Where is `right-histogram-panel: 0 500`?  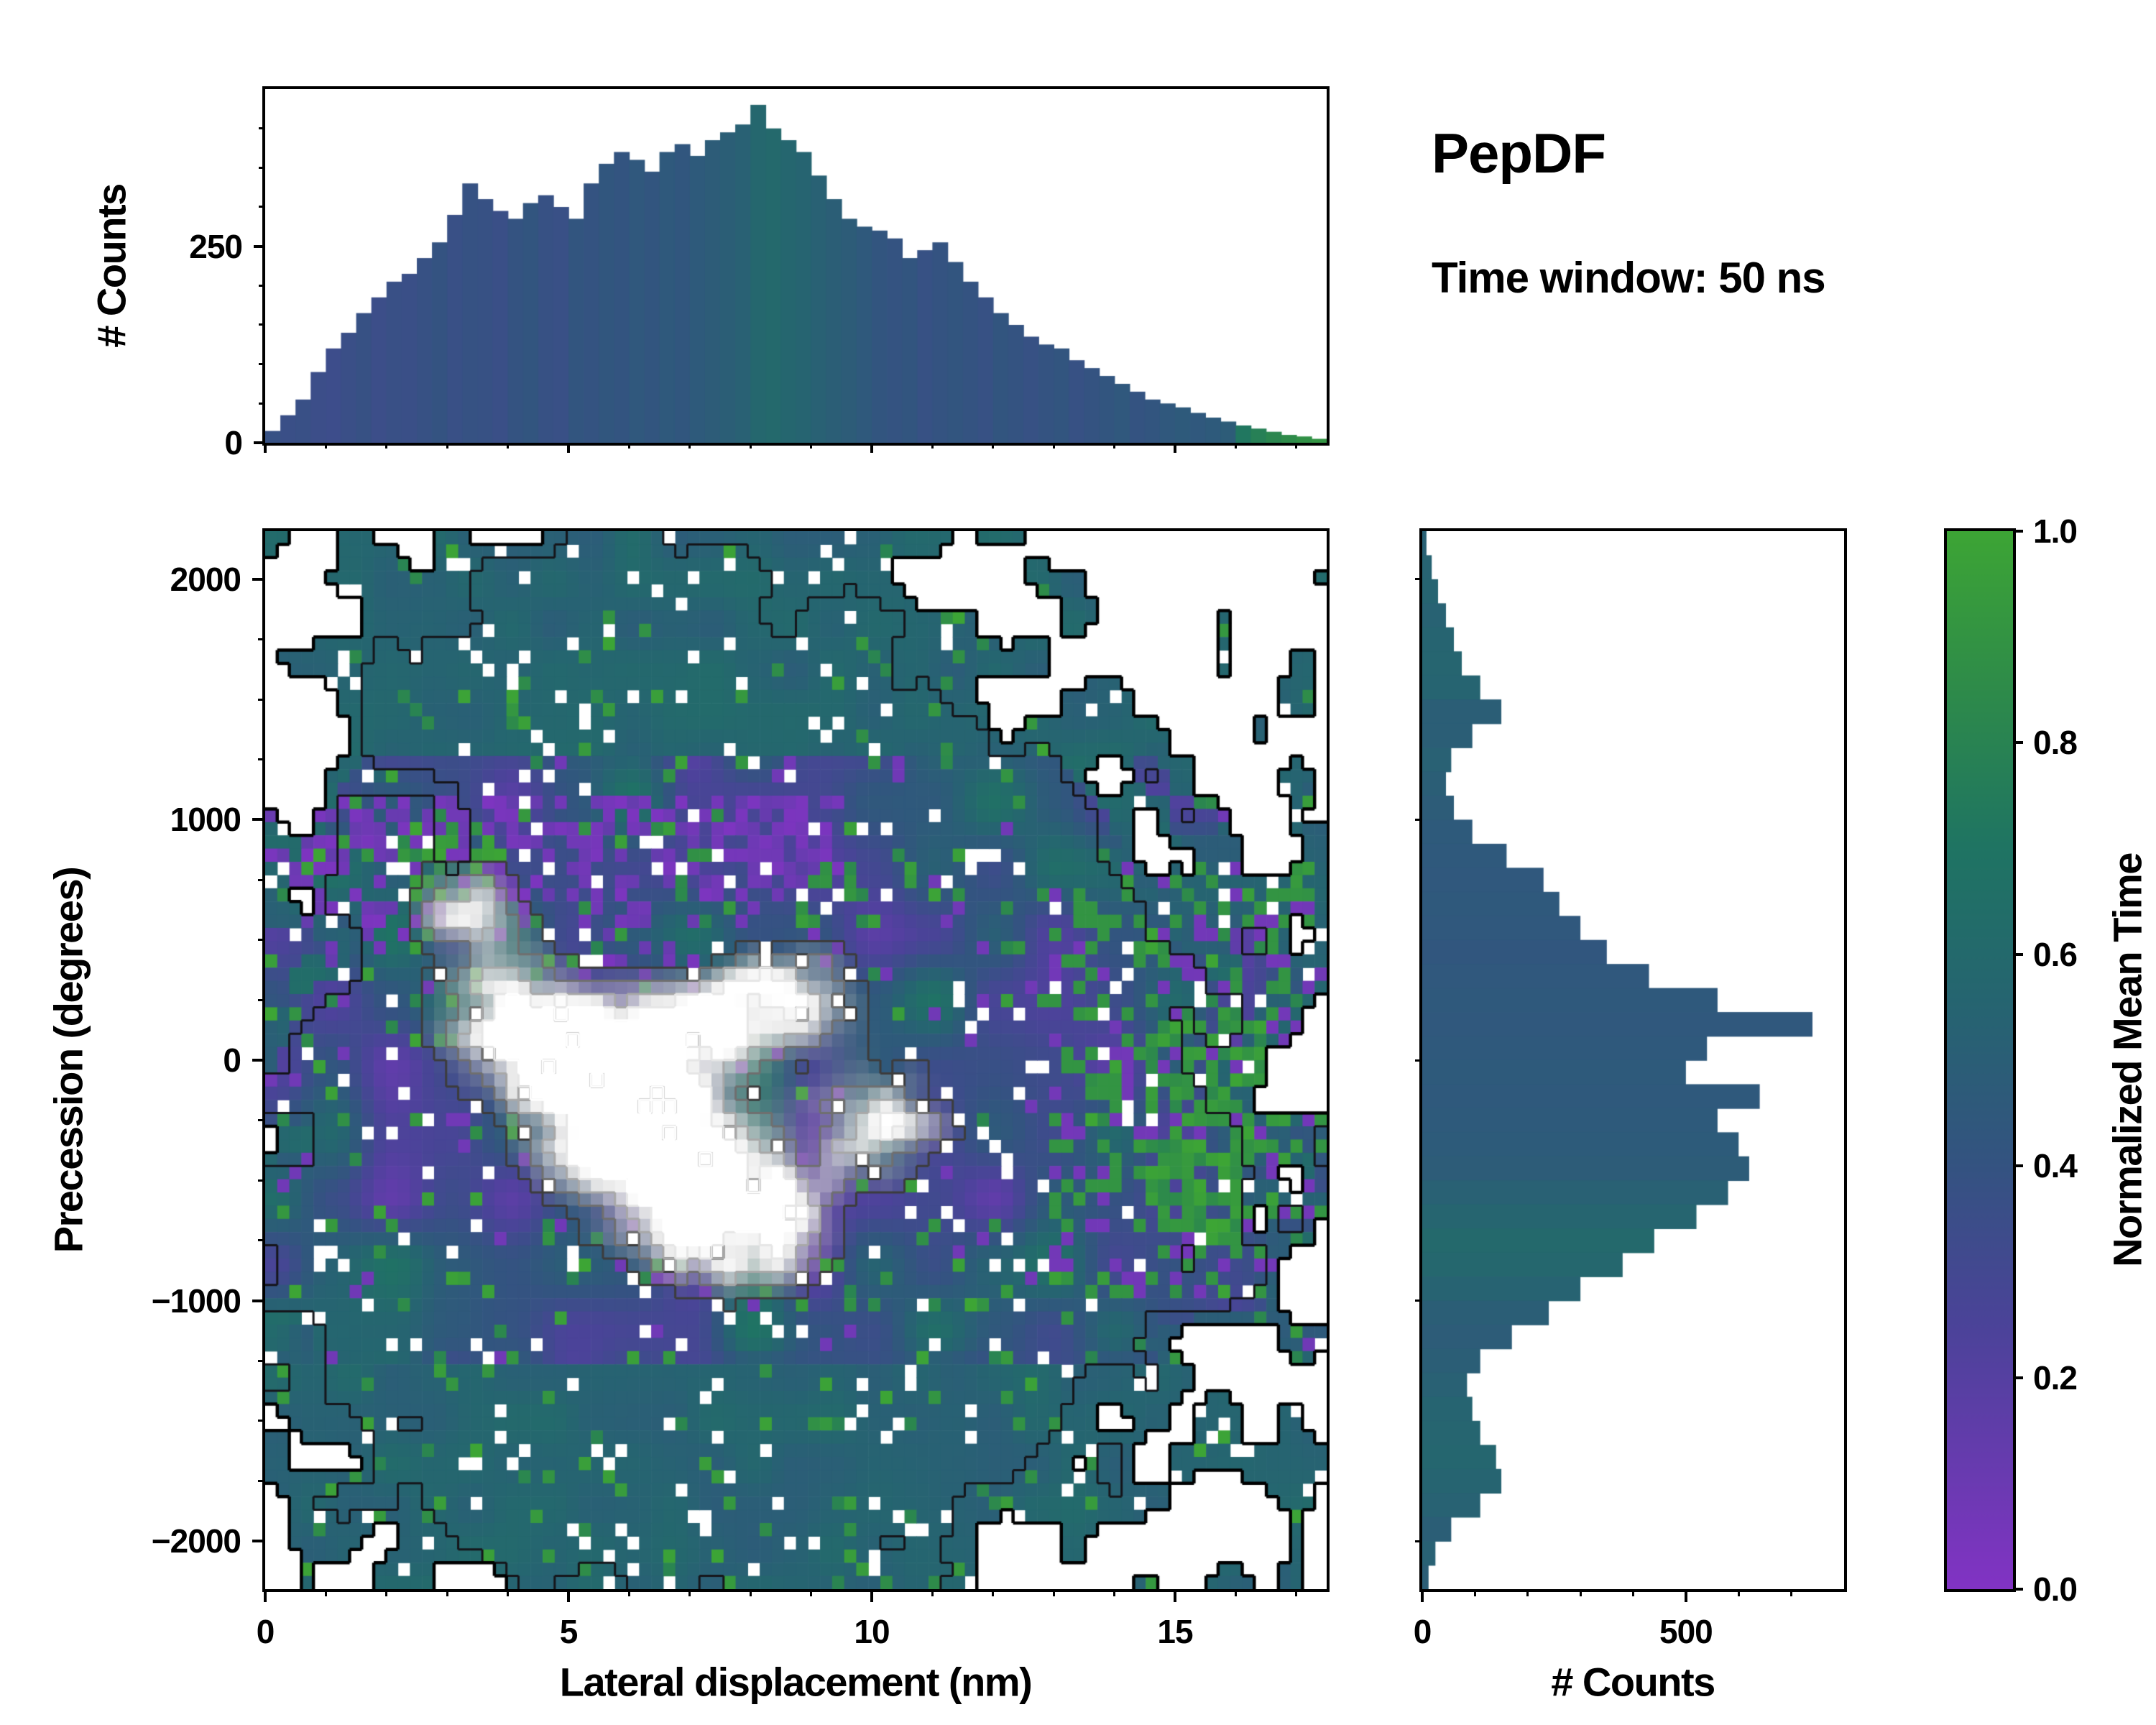 right-histogram-panel: 0 500 is located at coordinates (1631, 1089).